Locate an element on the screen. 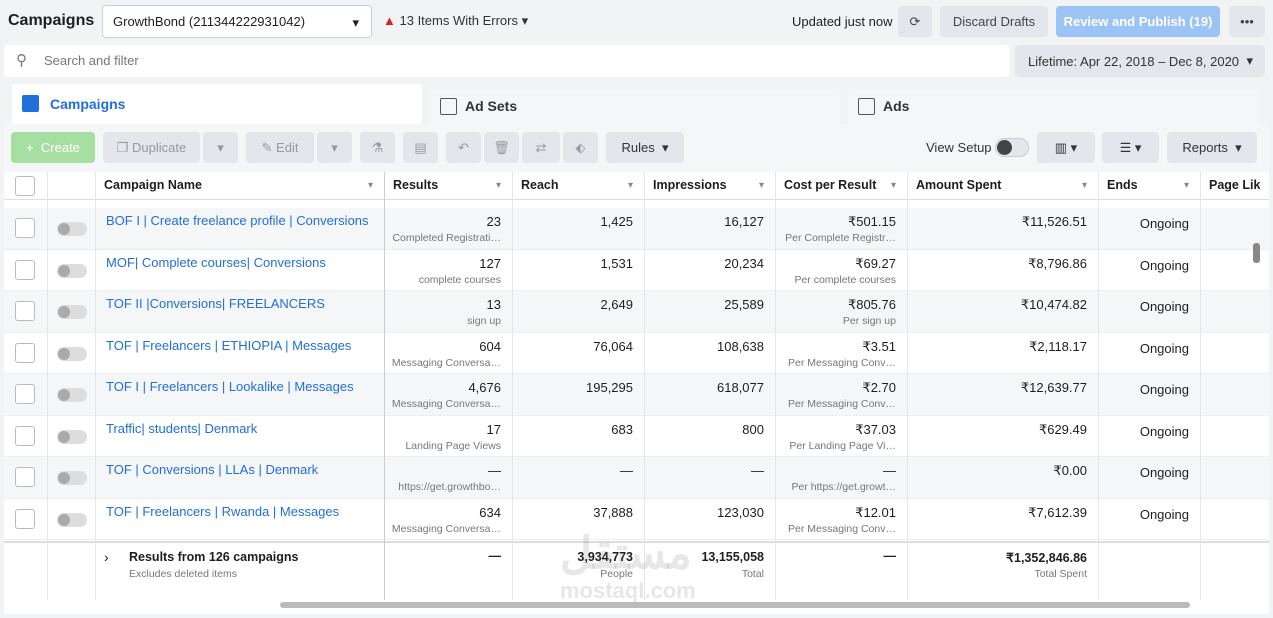 The height and width of the screenshot is (618, 1273). impressions: 16,127 is located at coordinates (744, 221).